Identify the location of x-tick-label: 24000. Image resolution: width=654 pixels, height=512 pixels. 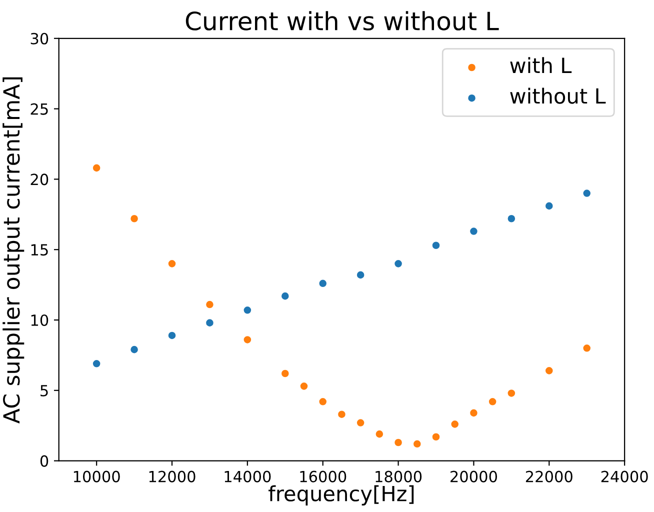
(624, 476).